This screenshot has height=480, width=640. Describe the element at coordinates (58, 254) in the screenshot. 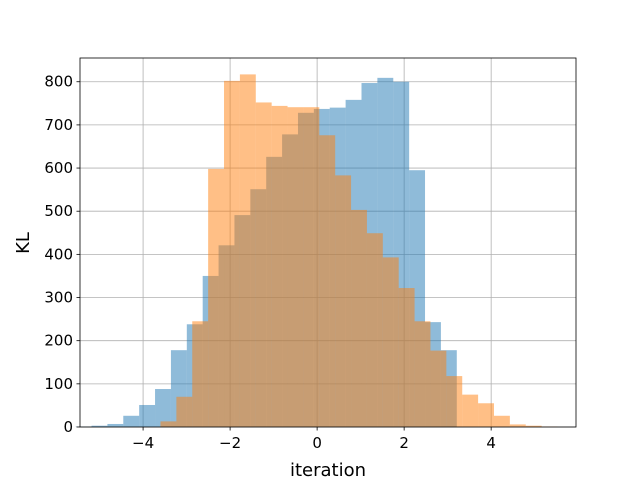

I see `y-tick-label: 400` at that location.